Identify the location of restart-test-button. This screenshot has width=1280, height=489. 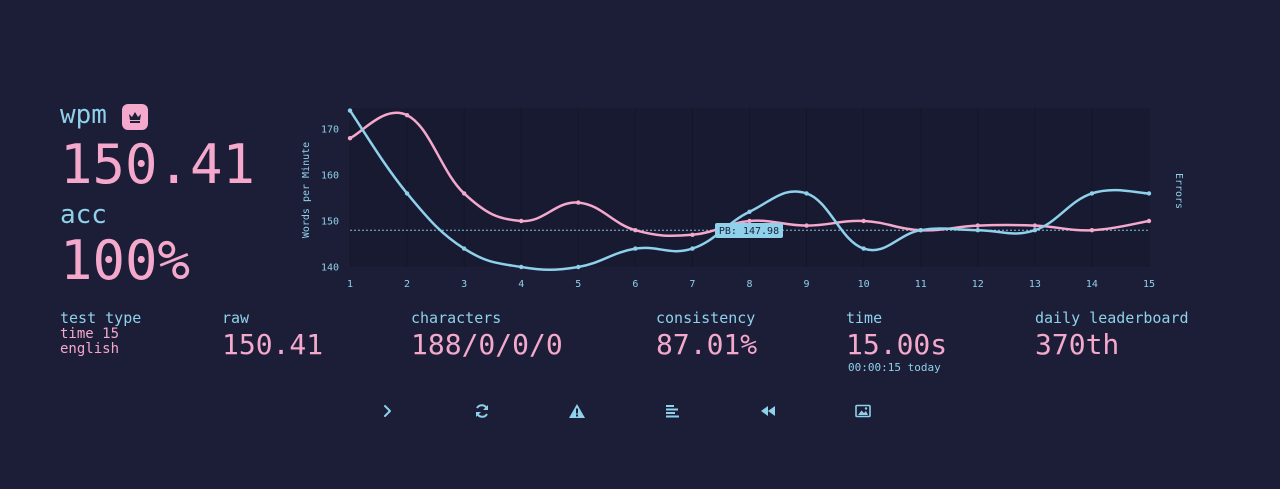
(482, 411).